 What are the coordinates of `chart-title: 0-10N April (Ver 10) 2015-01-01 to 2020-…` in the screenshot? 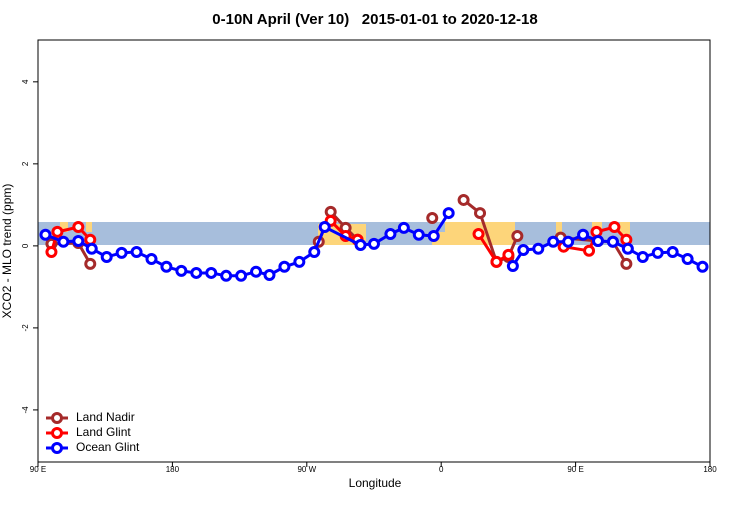 It's located at (374, 19).